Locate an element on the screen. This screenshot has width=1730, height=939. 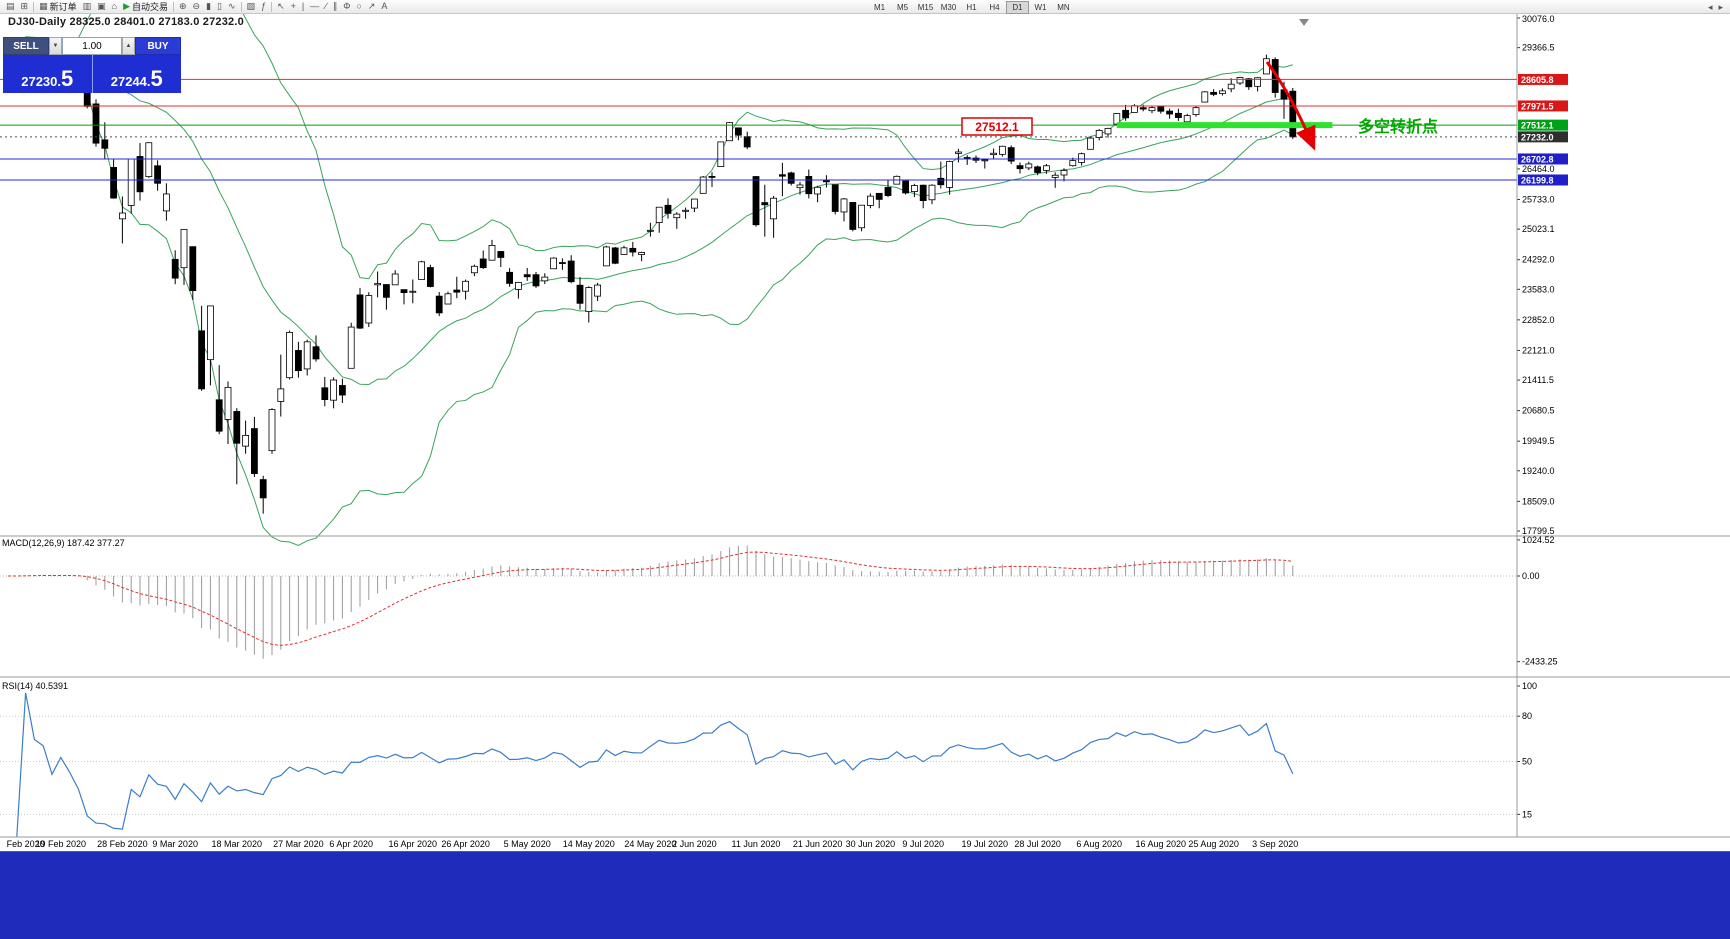
tile-windows-button: ▧ is located at coordinates (251, 6).